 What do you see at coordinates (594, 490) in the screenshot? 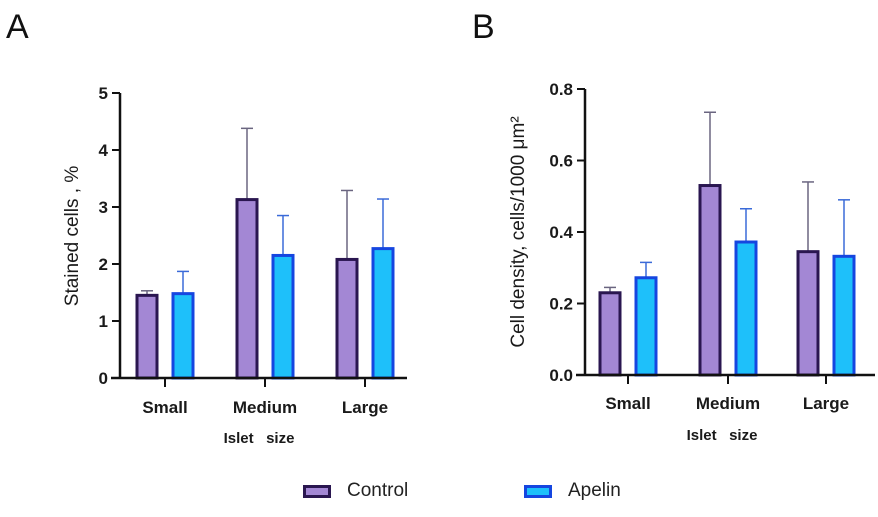
I see `legend-label-apelin: Apelin` at bounding box center [594, 490].